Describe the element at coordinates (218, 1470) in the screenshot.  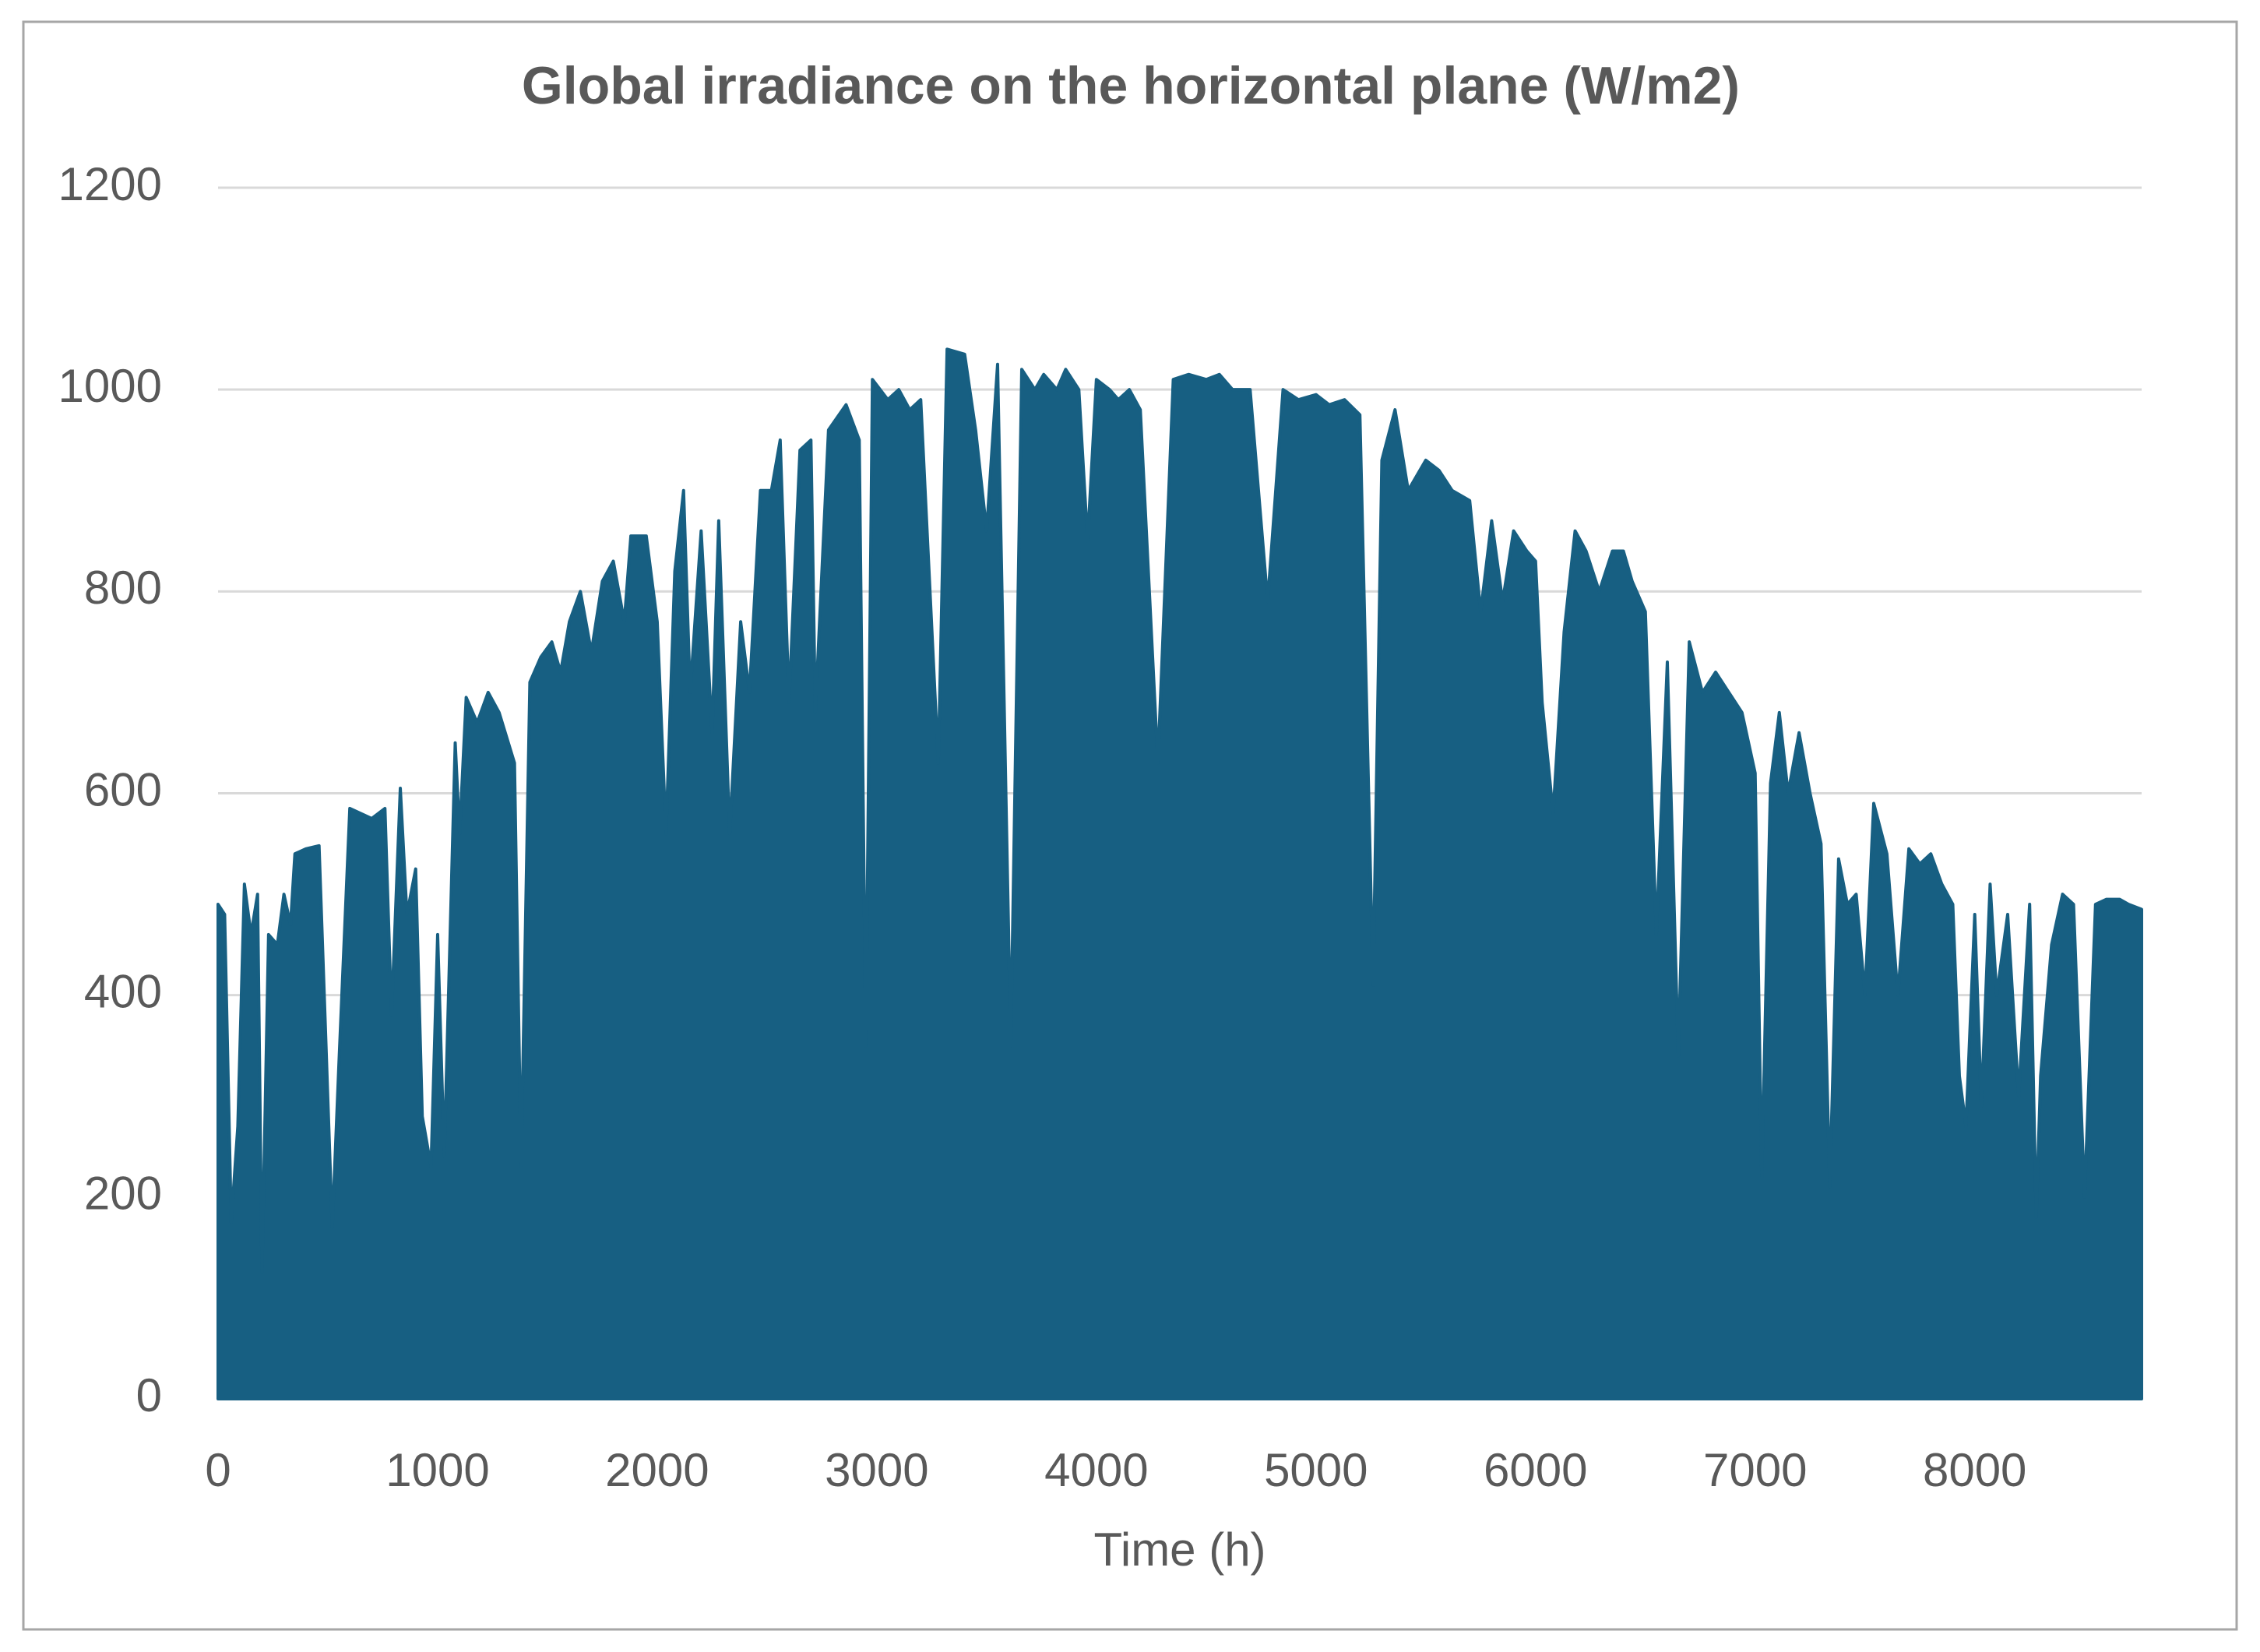
I see `x-tick-label: 0` at that location.